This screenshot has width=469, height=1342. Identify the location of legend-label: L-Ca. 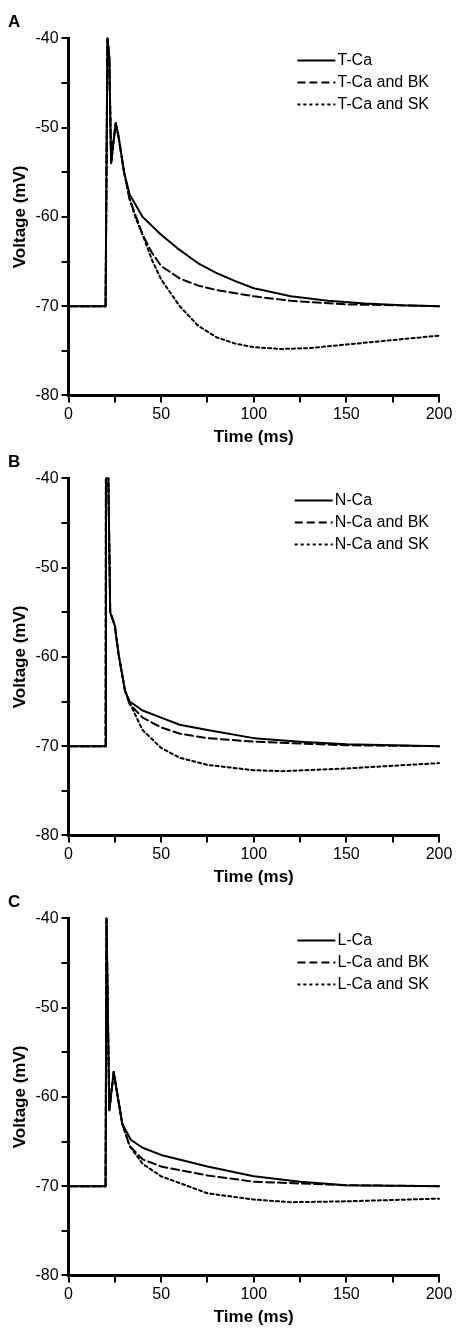
(355, 939).